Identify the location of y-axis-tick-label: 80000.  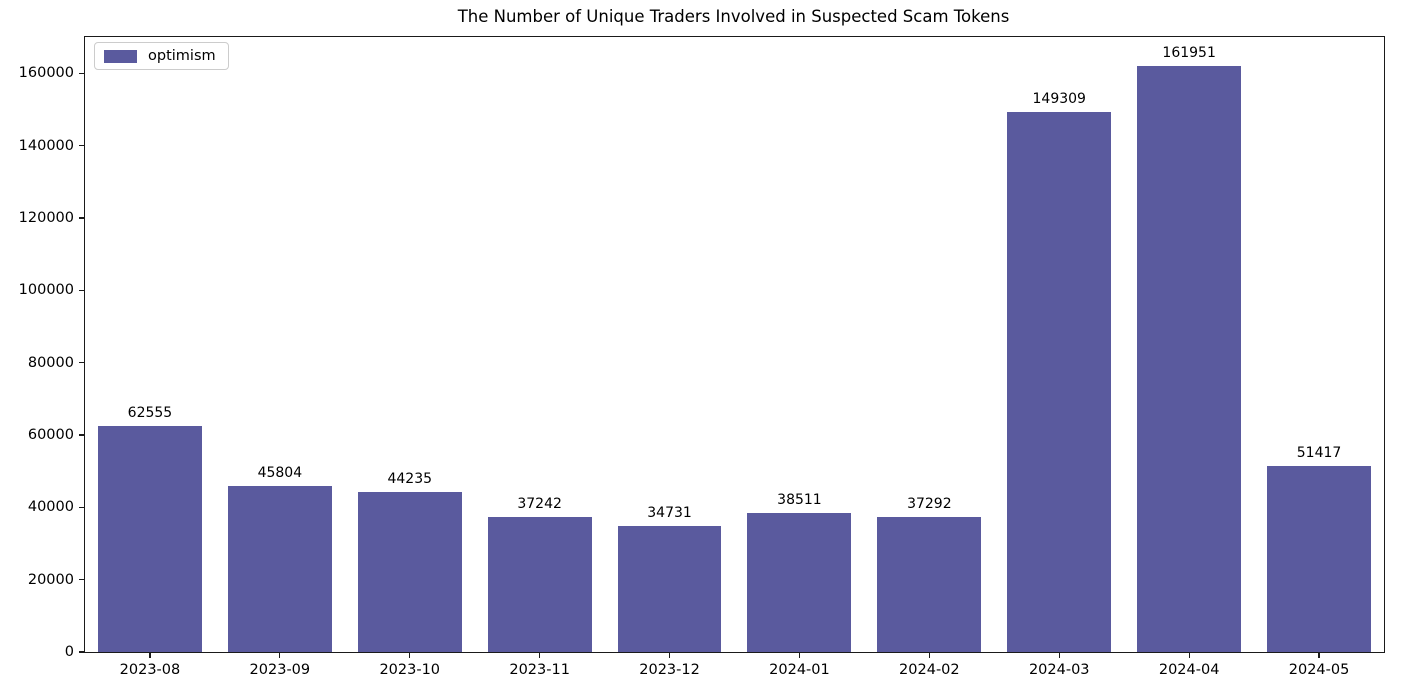
(50, 362).